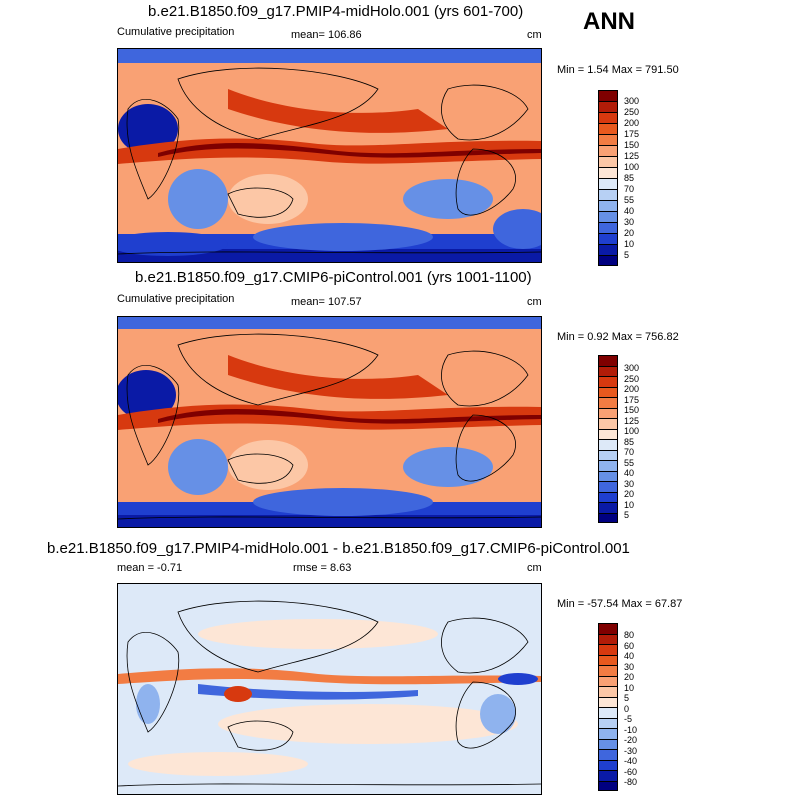  What do you see at coordinates (238, 694) in the screenshot?
I see `maritime-positive` at bounding box center [238, 694].